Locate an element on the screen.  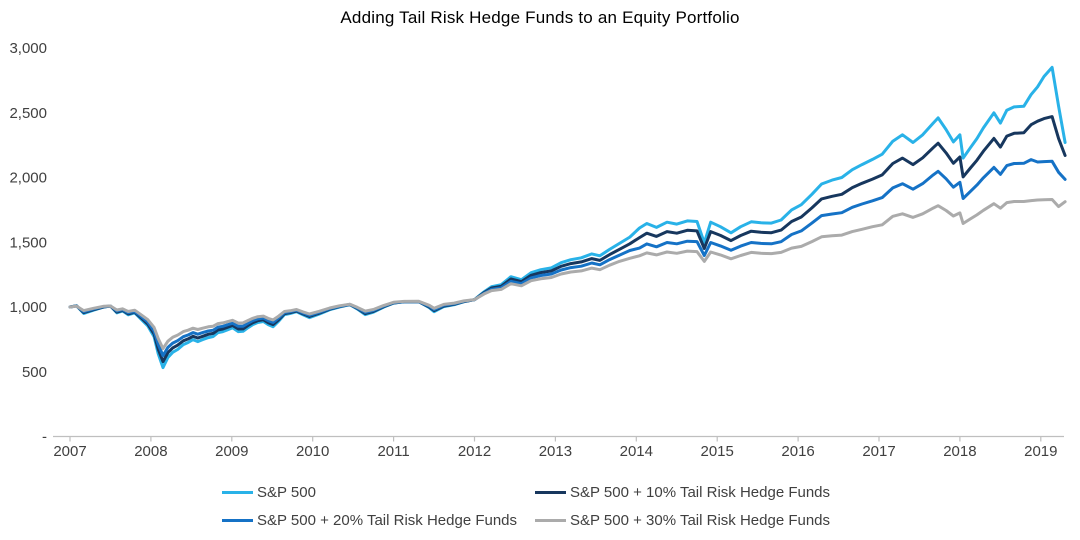
legend-label-20pct: S&P 500 + 20% Tail Risk Hedge Funds is located at coordinates (387, 520).